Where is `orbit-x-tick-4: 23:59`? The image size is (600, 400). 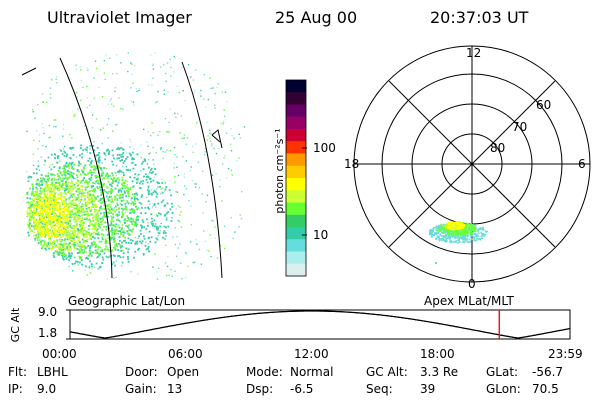 orbit-x-tick-4: 23:59 is located at coordinates (565, 354).